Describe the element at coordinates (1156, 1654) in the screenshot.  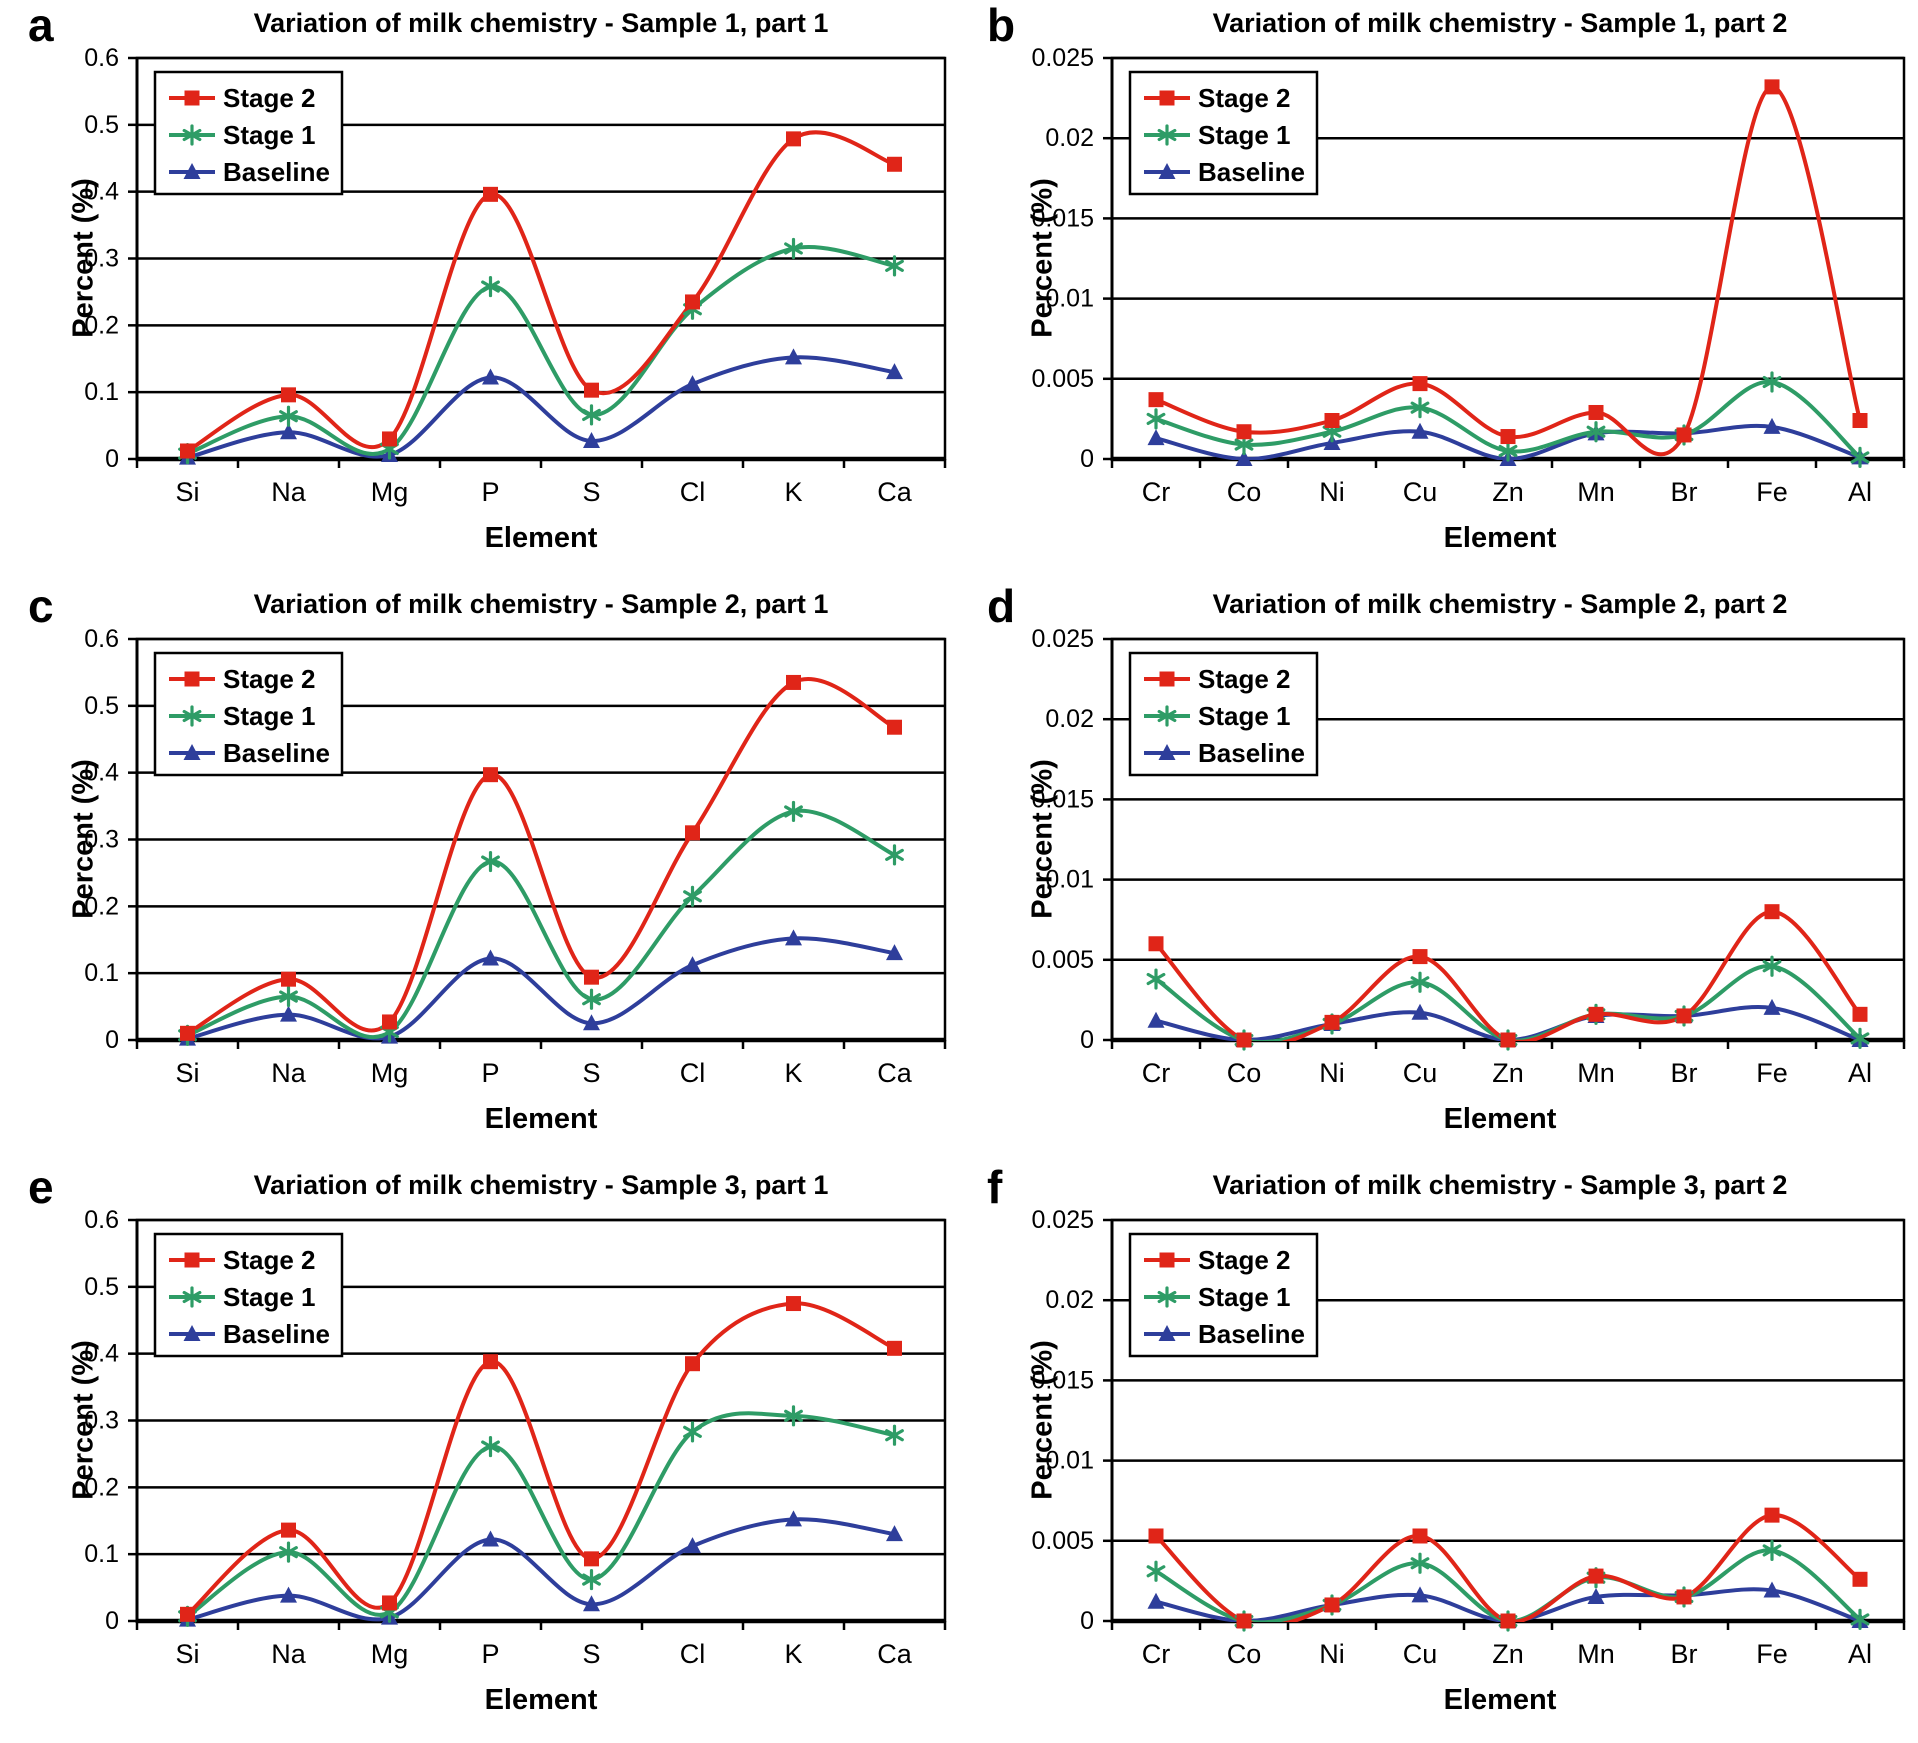
I see `x-tick-label: Cr` at that location.